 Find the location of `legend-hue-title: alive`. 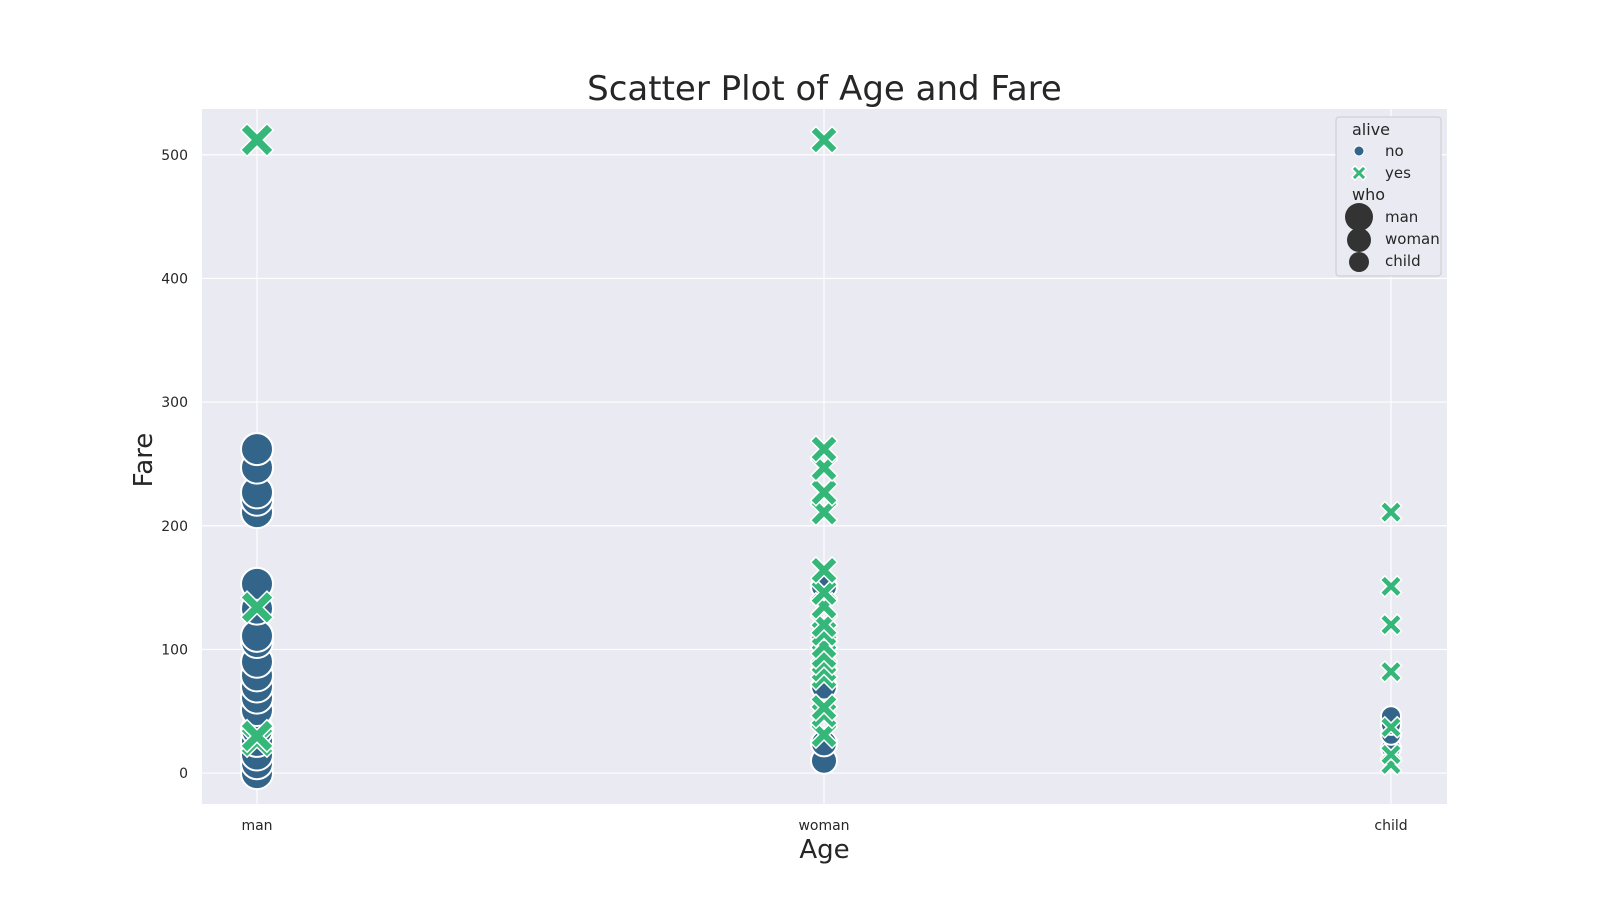

legend-hue-title: alive is located at coordinates (1371, 129).